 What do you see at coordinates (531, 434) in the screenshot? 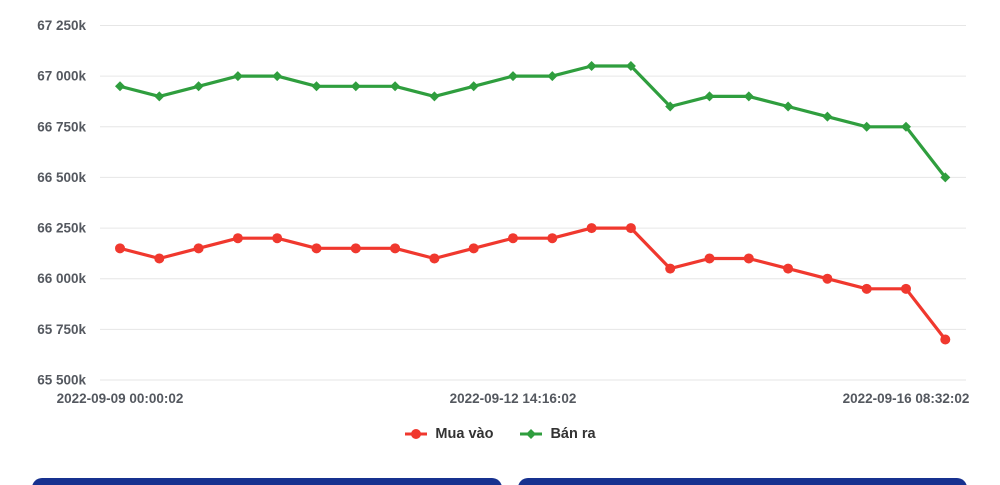
I see `sell-series-marker-icon` at bounding box center [531, 434].